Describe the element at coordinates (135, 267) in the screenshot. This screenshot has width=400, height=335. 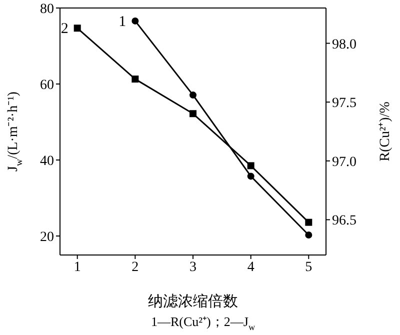
I see `x-tick-label: 2` at that location.